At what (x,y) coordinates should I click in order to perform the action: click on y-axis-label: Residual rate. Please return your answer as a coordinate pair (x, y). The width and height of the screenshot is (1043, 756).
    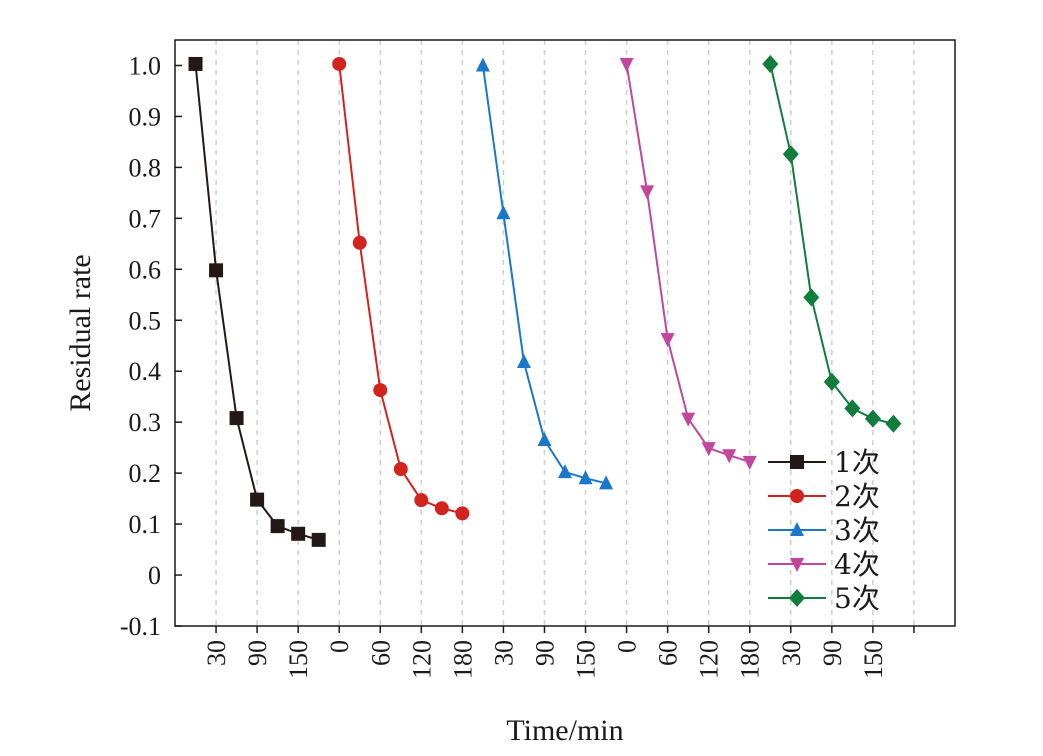
    Looking at the image, I should click on (80, 332).